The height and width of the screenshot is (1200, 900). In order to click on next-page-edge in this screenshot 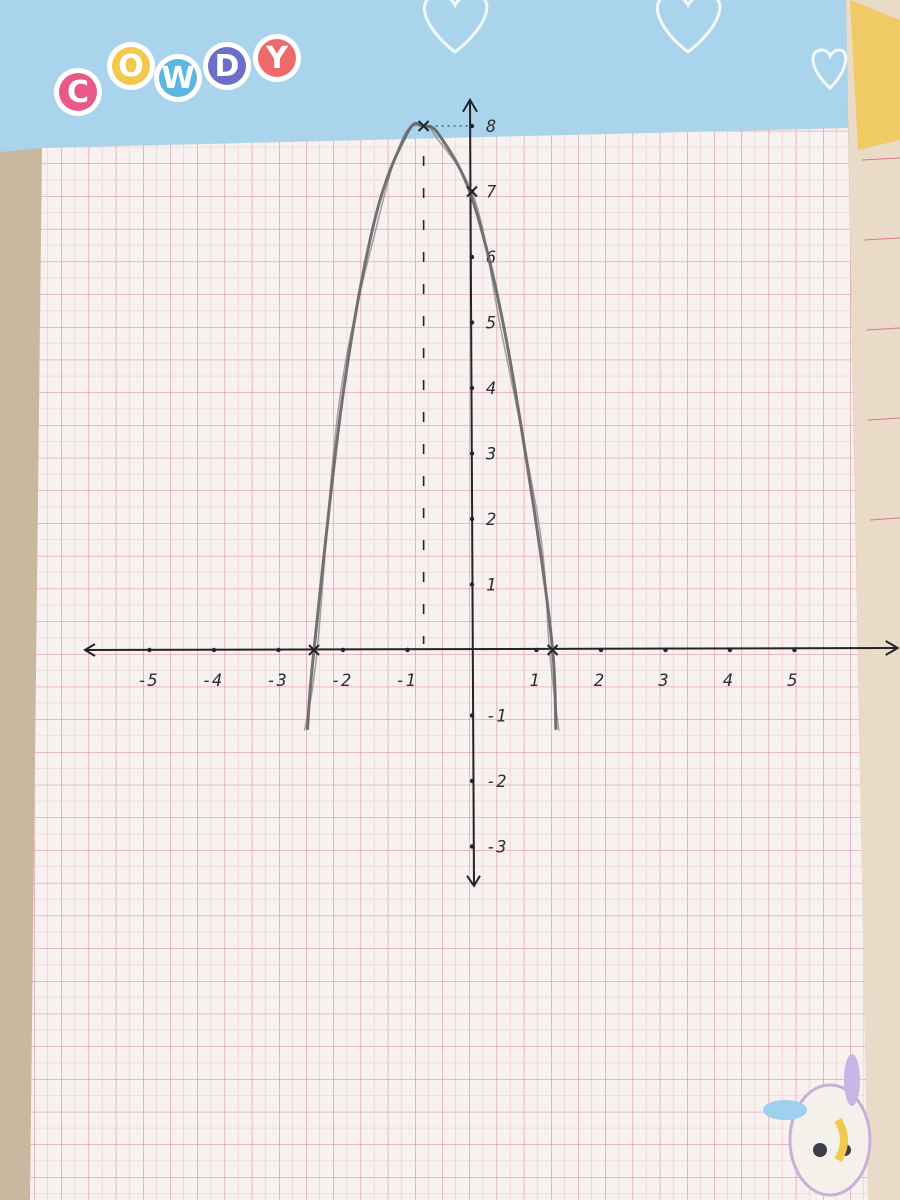, I will do `click(873, 600)`.